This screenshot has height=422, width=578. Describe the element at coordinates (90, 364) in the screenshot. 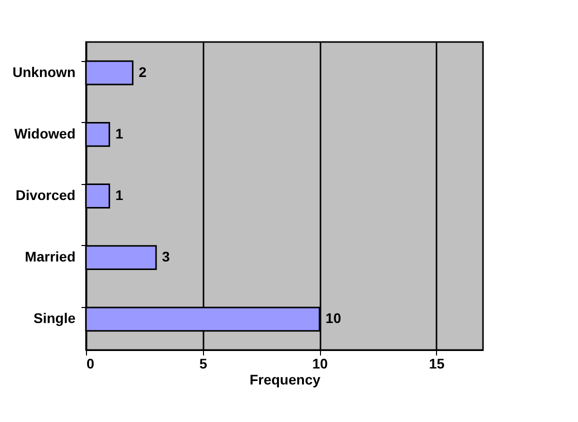

I see `x-tick-label: 0` at that location.